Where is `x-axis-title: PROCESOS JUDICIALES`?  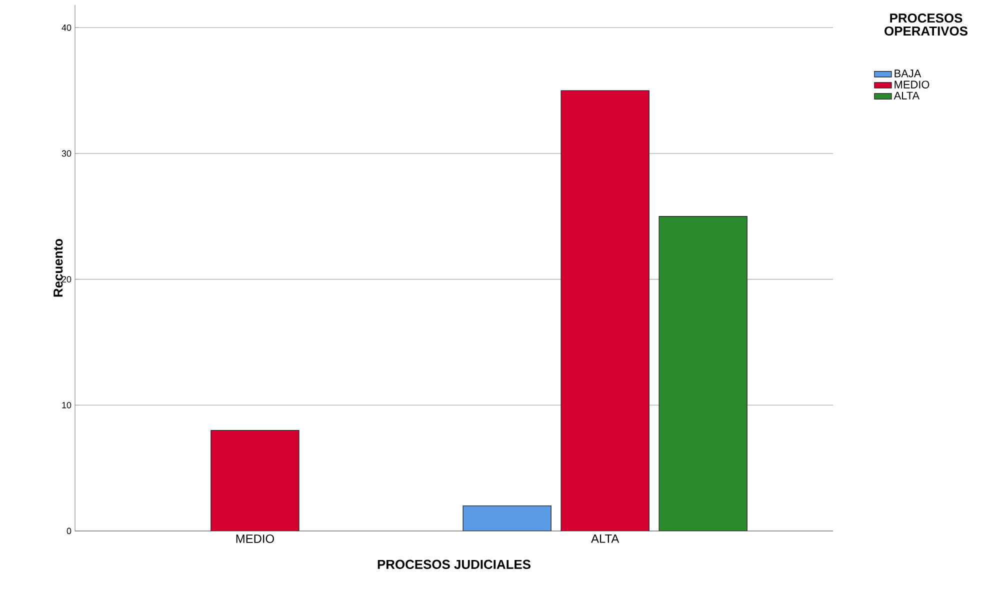
x-axis-title: PROCESOS JUDICIALES is located at coordinates (454, 564).